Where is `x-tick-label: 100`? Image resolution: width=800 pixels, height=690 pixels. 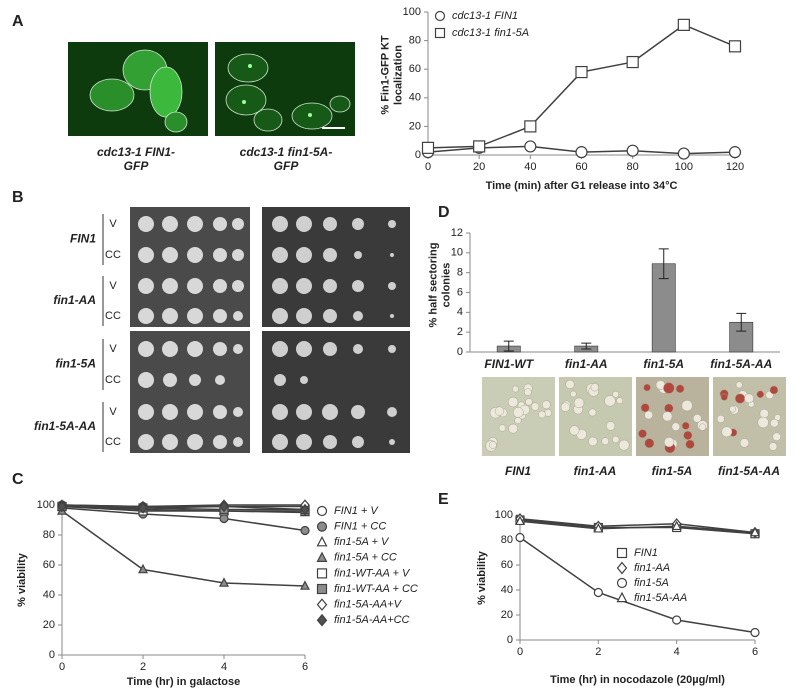
x-tick-label: 100 is located at coordinates (684, 167).